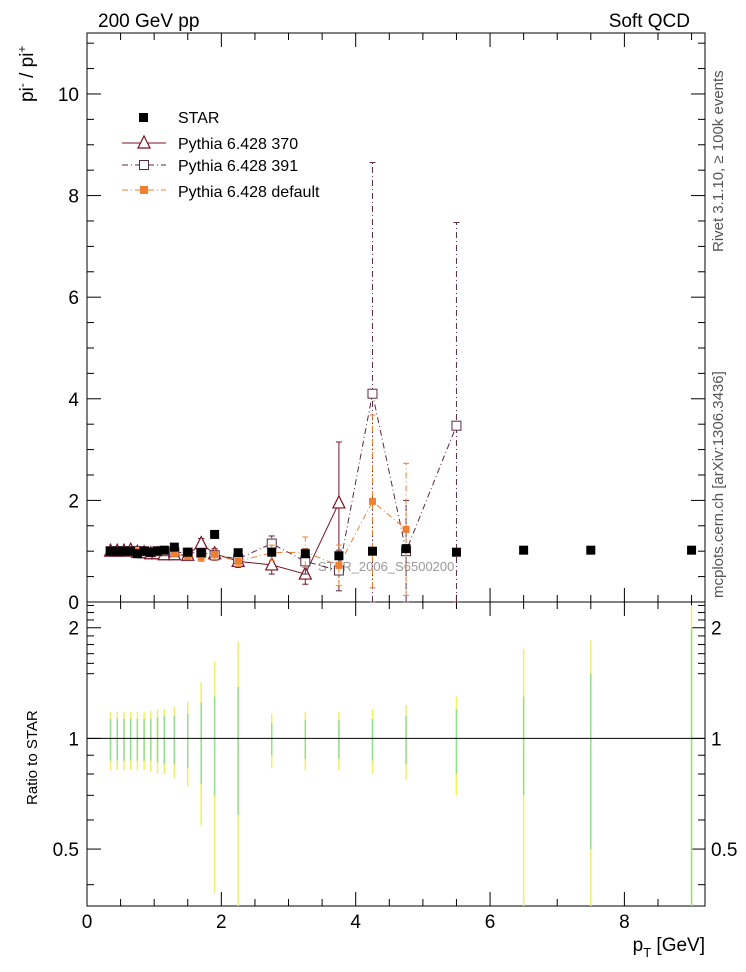 Image resolution: width=746 pixels, height=972 pixels. I want to click on header-left: 200 GeV pp, so click(148, 21).